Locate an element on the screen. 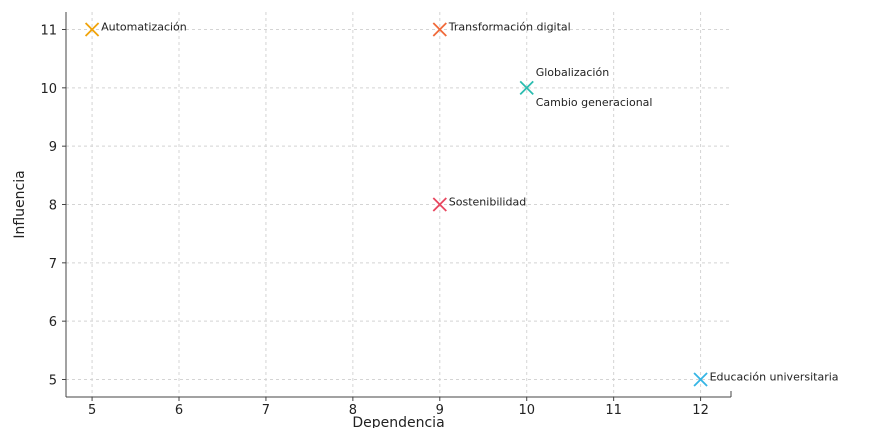  x-tick-label: 7 is located at coordinates (266, 410).